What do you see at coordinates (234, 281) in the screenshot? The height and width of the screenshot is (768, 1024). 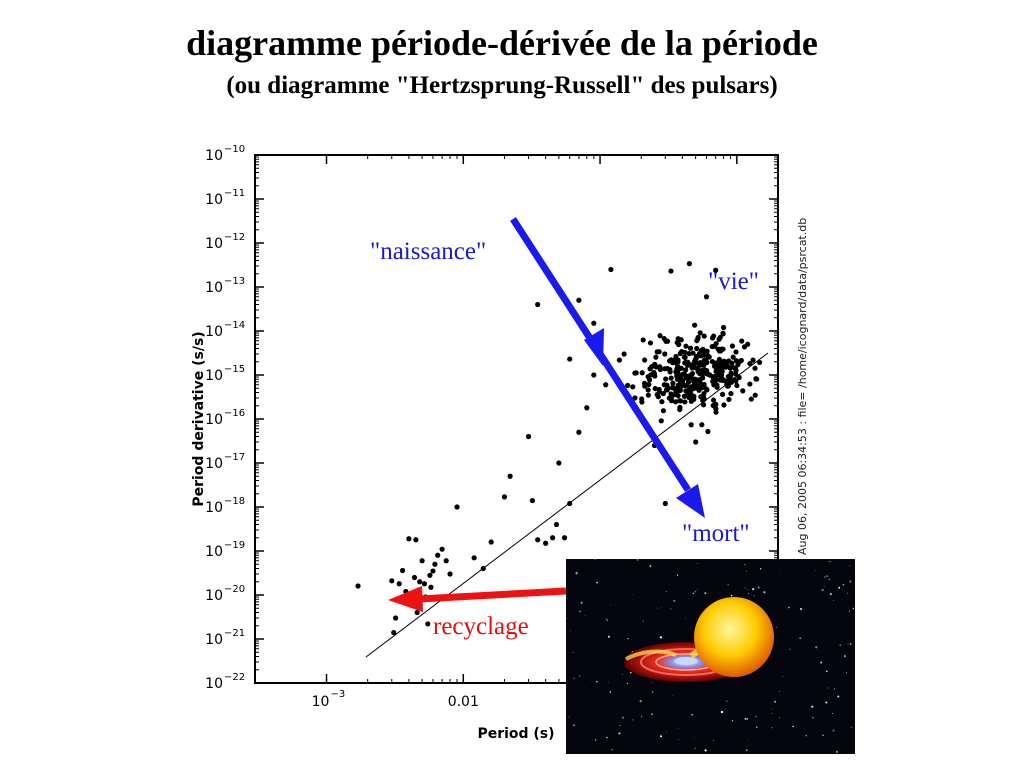 I see `y-tick-exponent: −13` at bounding box center [234, 281].